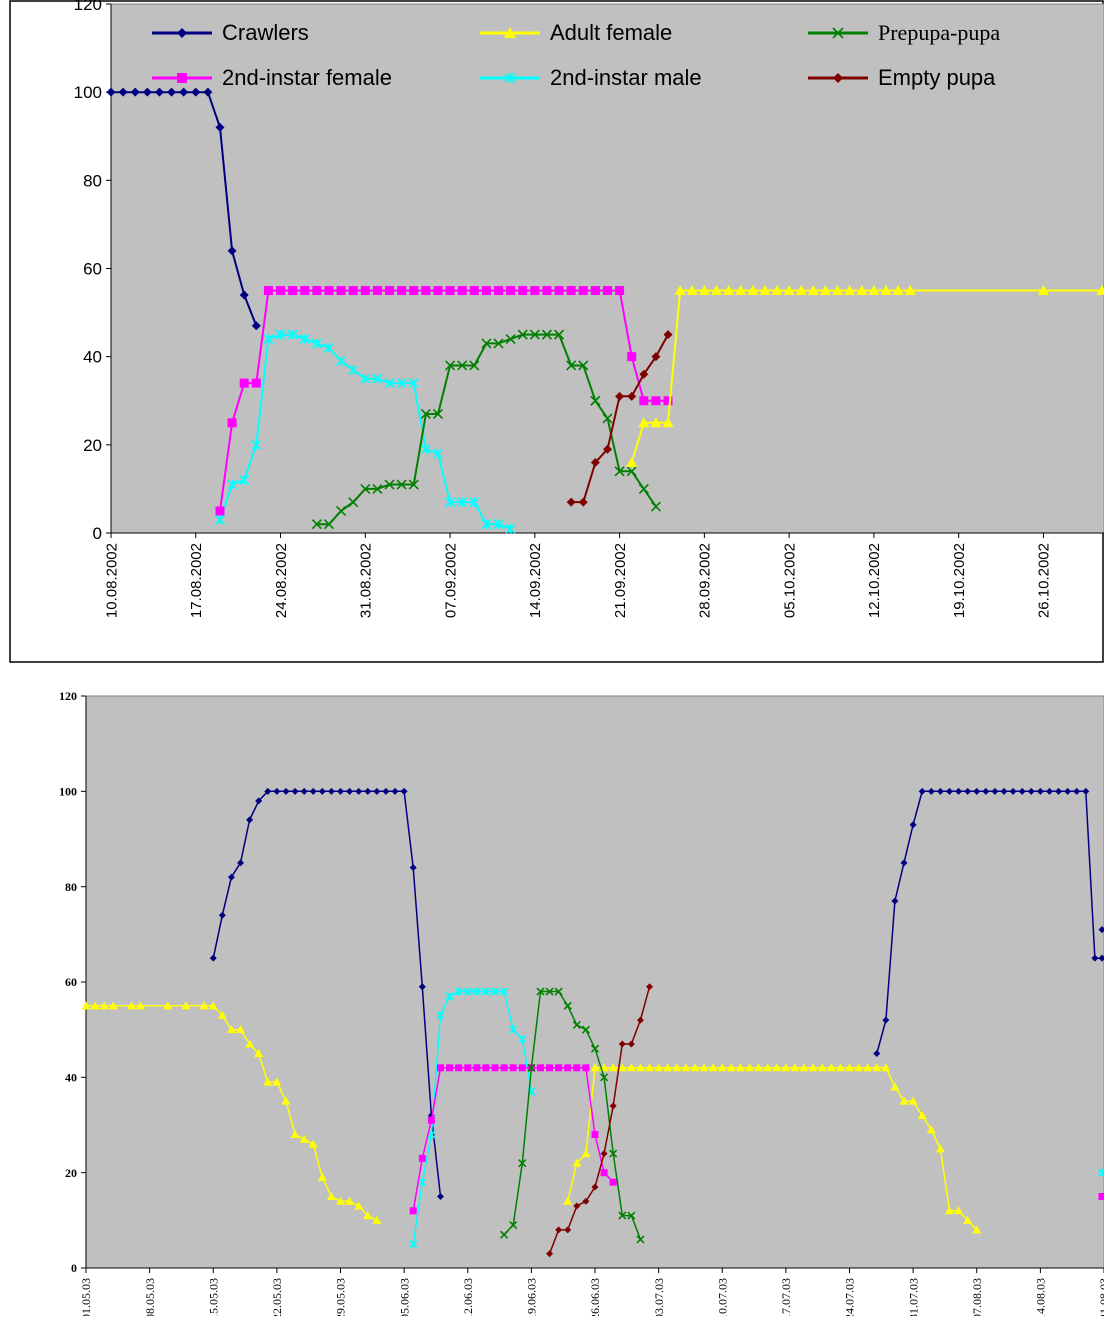 The height and width of the screenshot is (1321, 1104). What do you see at coordinates (111, 580) in the screenshot?
I see `top-xtick-label: 10.08.2002` at bounding box center [111, 580].